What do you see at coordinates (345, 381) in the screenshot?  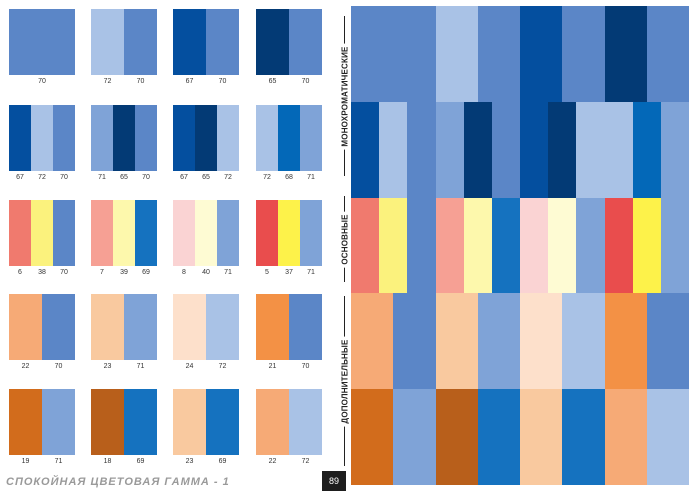 I see `section-label-text: ДОПОЛНИТЕЛЬНЫЕ` at bounding box center [345, 381].